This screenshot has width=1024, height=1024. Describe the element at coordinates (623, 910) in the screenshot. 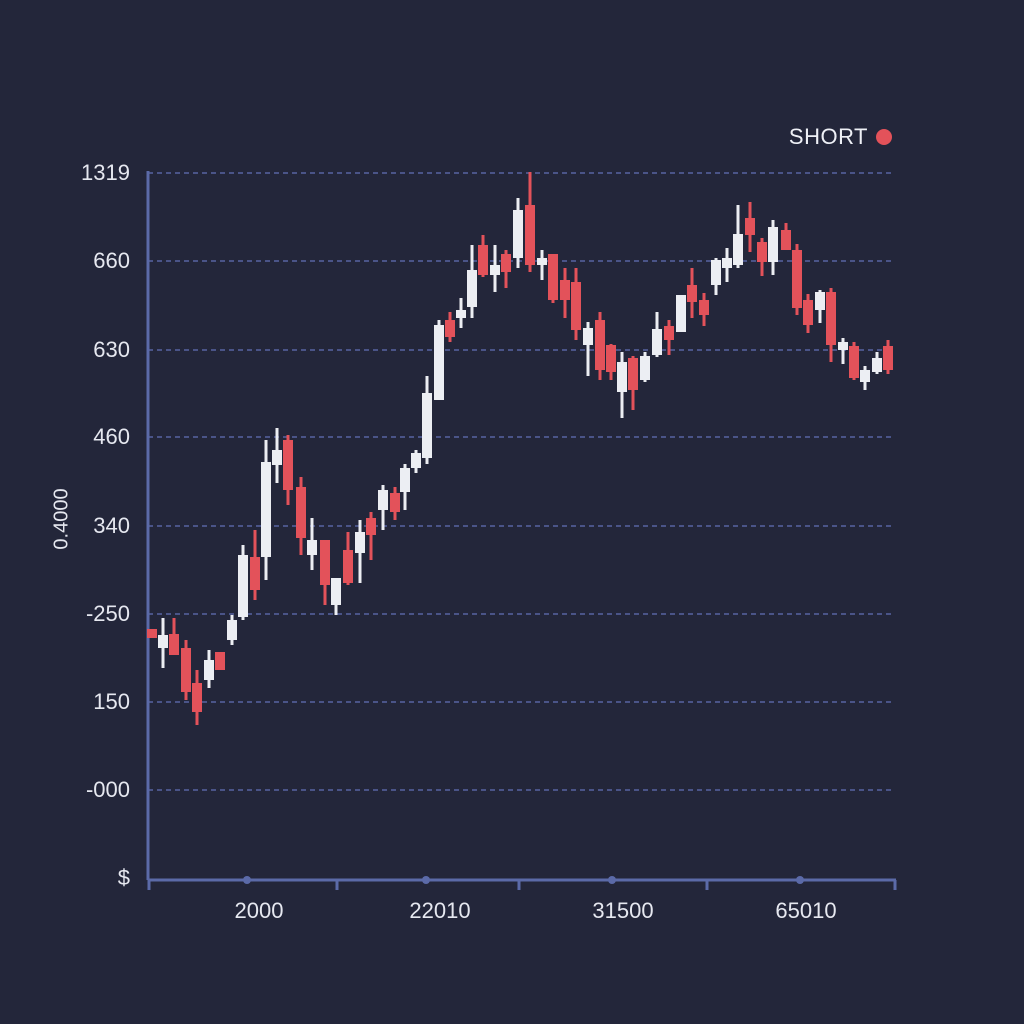

I see `x-tick-label: 31500` at that location.